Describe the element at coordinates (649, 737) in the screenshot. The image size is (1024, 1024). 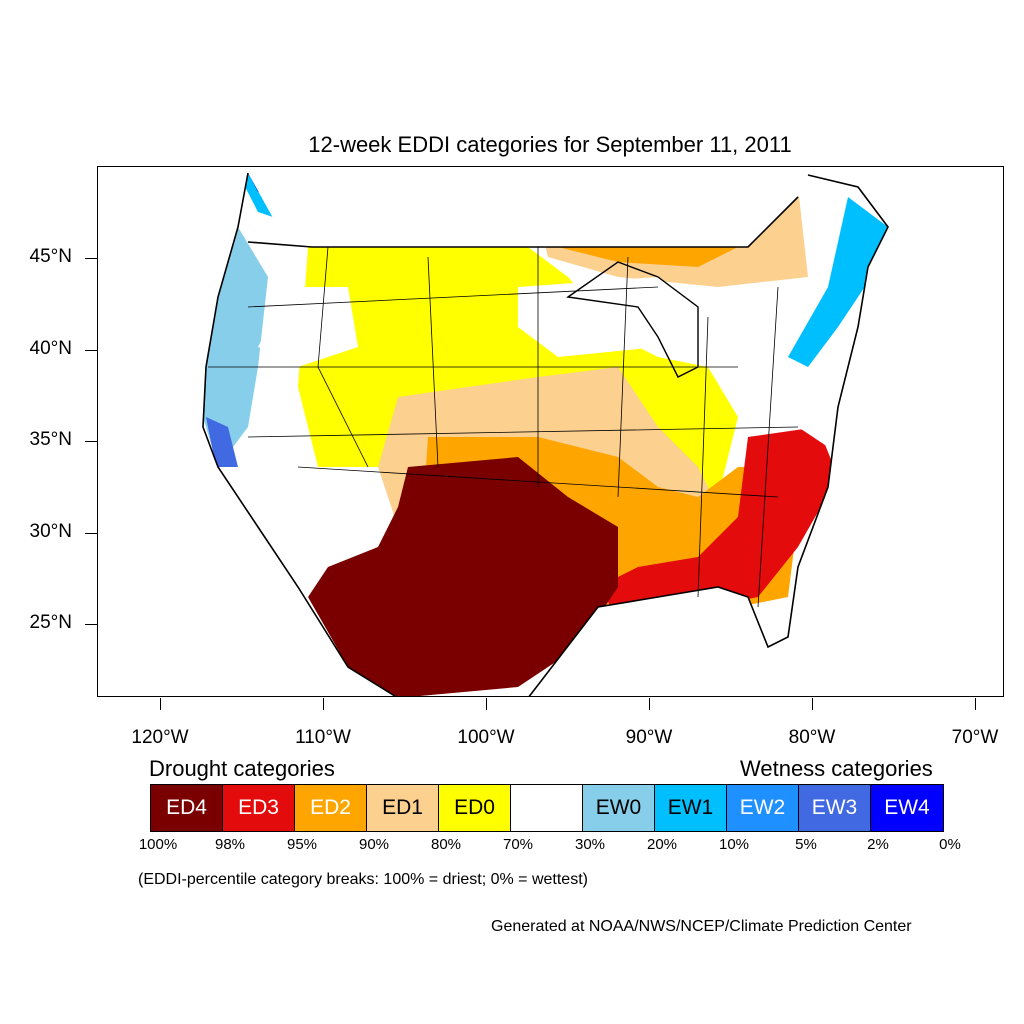
I see `x-label-90w: 90°W` at that location.